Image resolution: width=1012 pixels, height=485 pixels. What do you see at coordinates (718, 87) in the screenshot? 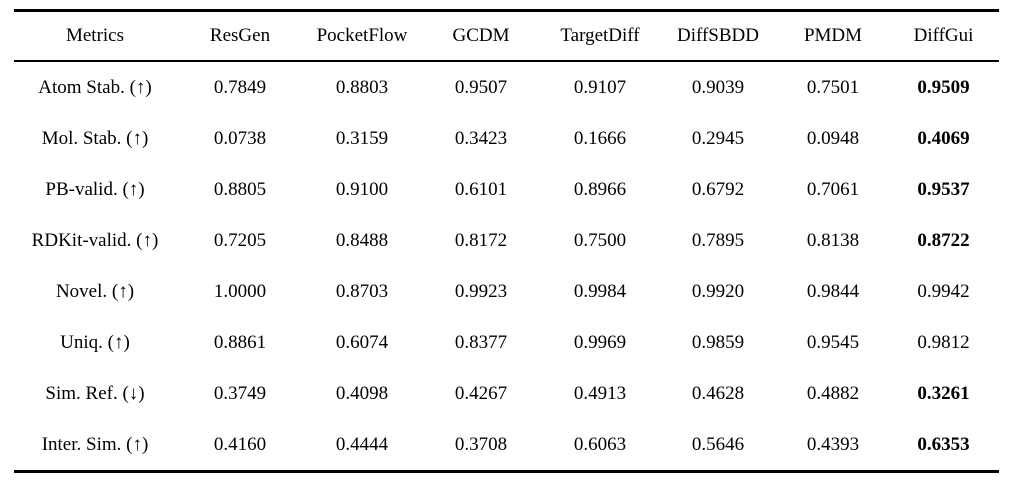
I see `metric-value: 0.9039` at bounding box center [718, 87].